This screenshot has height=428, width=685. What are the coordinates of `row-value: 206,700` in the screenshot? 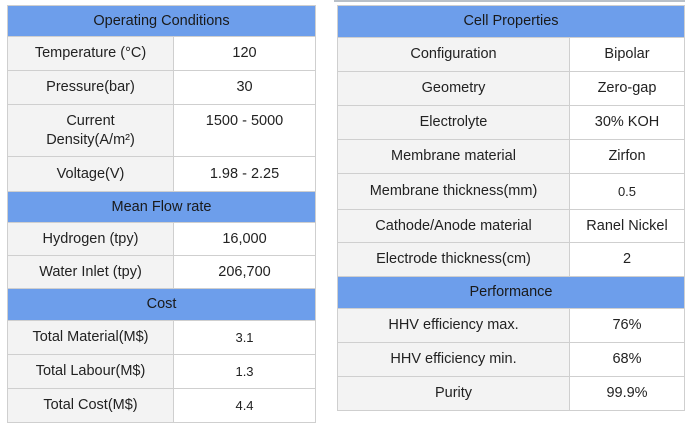 It's located at (244, 272).